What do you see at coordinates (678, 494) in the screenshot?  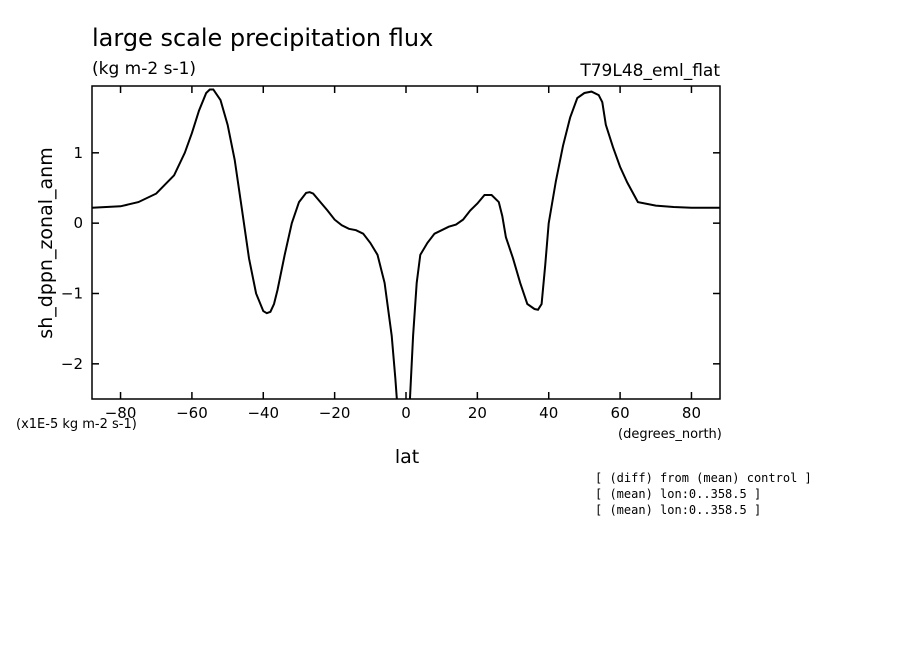 I see `footer-note-2: [ (mean) lon:0..358.5 ]` at bounding box center [678, 494].